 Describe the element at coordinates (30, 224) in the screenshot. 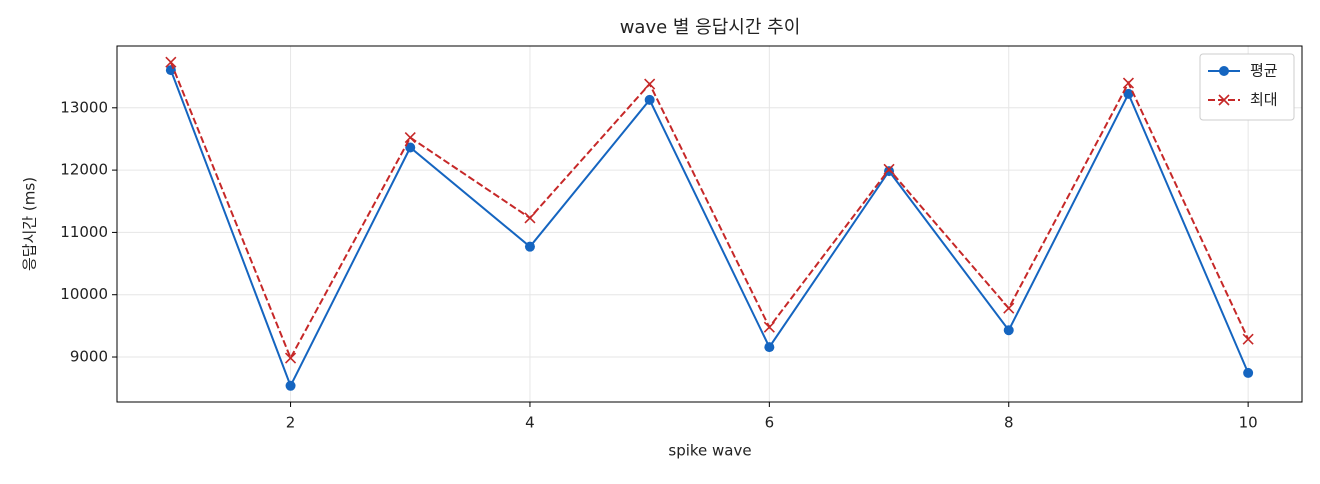

I see `y-axis-label: 응답시간 (ms)` at that location.